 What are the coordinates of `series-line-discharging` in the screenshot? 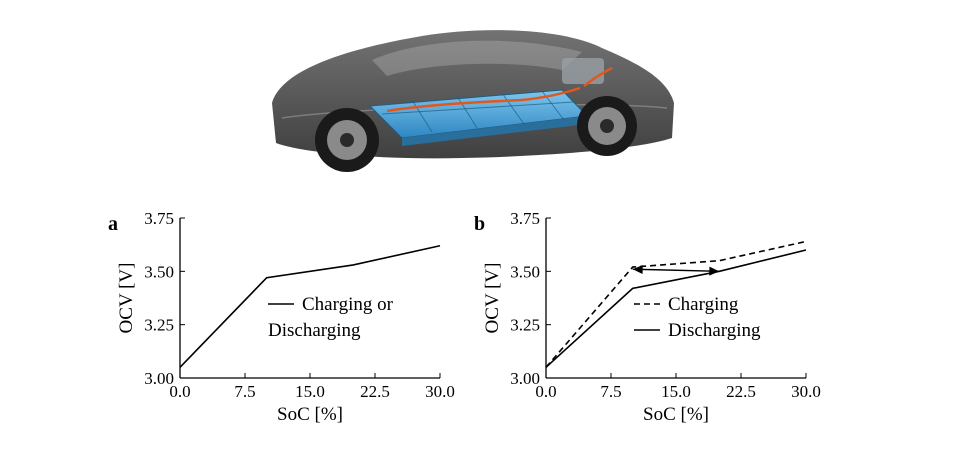 It's located at (676, 308).